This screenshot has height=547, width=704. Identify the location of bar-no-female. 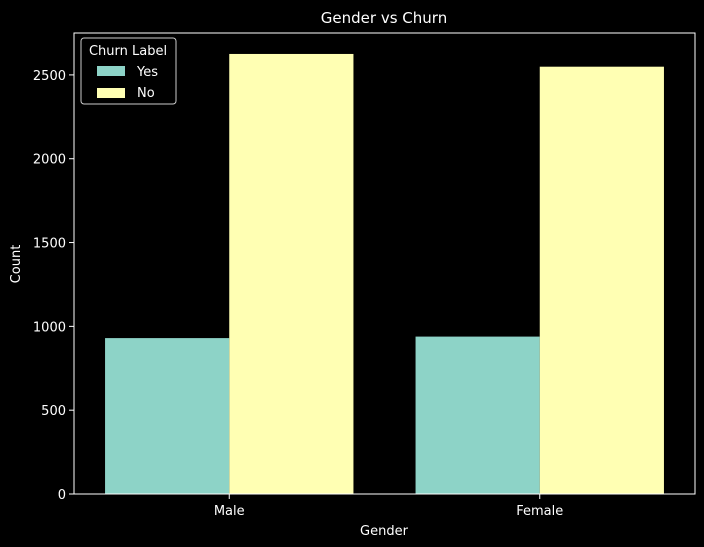
(601, 280).